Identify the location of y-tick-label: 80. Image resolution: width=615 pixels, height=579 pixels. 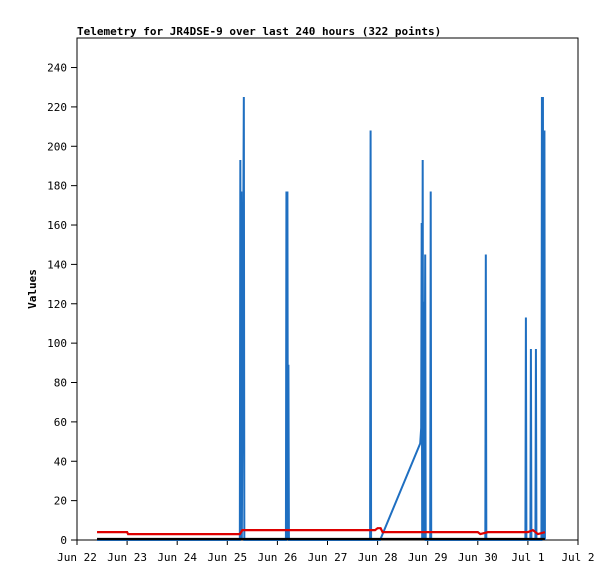
(60, 383).